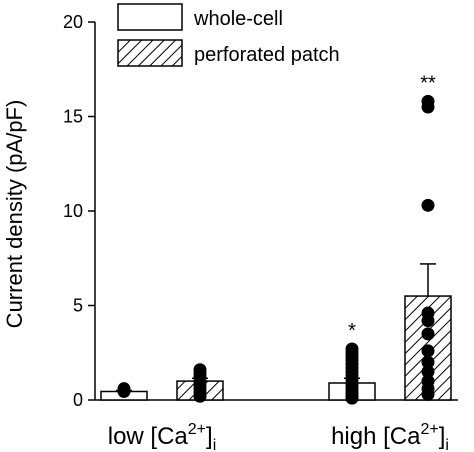 Image resolution: width=474 pixels, height=452 pixels. What do you see at coordinates (376, 436) in the screenshot?
I see `x-group-label-text: high [Ca` at bounding box center [376, 436].